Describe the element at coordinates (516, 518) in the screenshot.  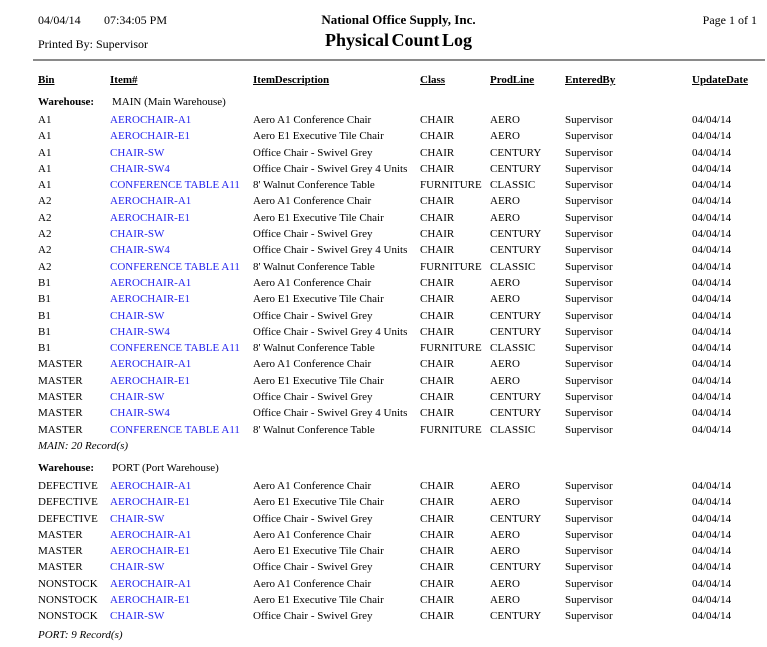
I see `prodline-cell: CENTURY` at that location.